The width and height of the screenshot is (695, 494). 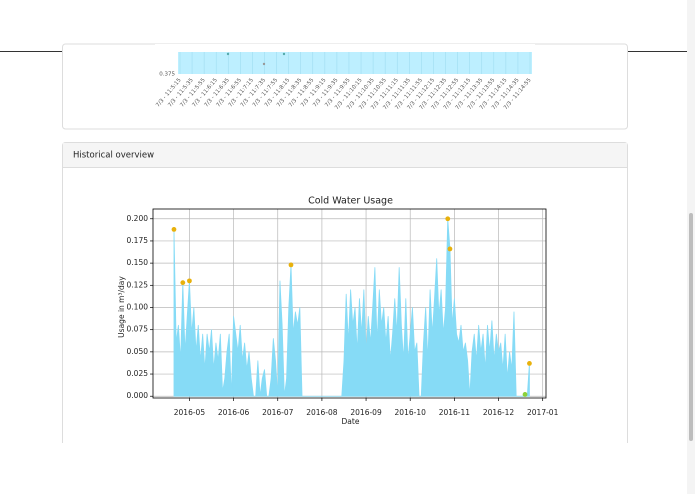 What do you see at coordinates (138, 306) in the screenshot?
I see `y-tick-label: 0.100` at bounding box center [138, 306].